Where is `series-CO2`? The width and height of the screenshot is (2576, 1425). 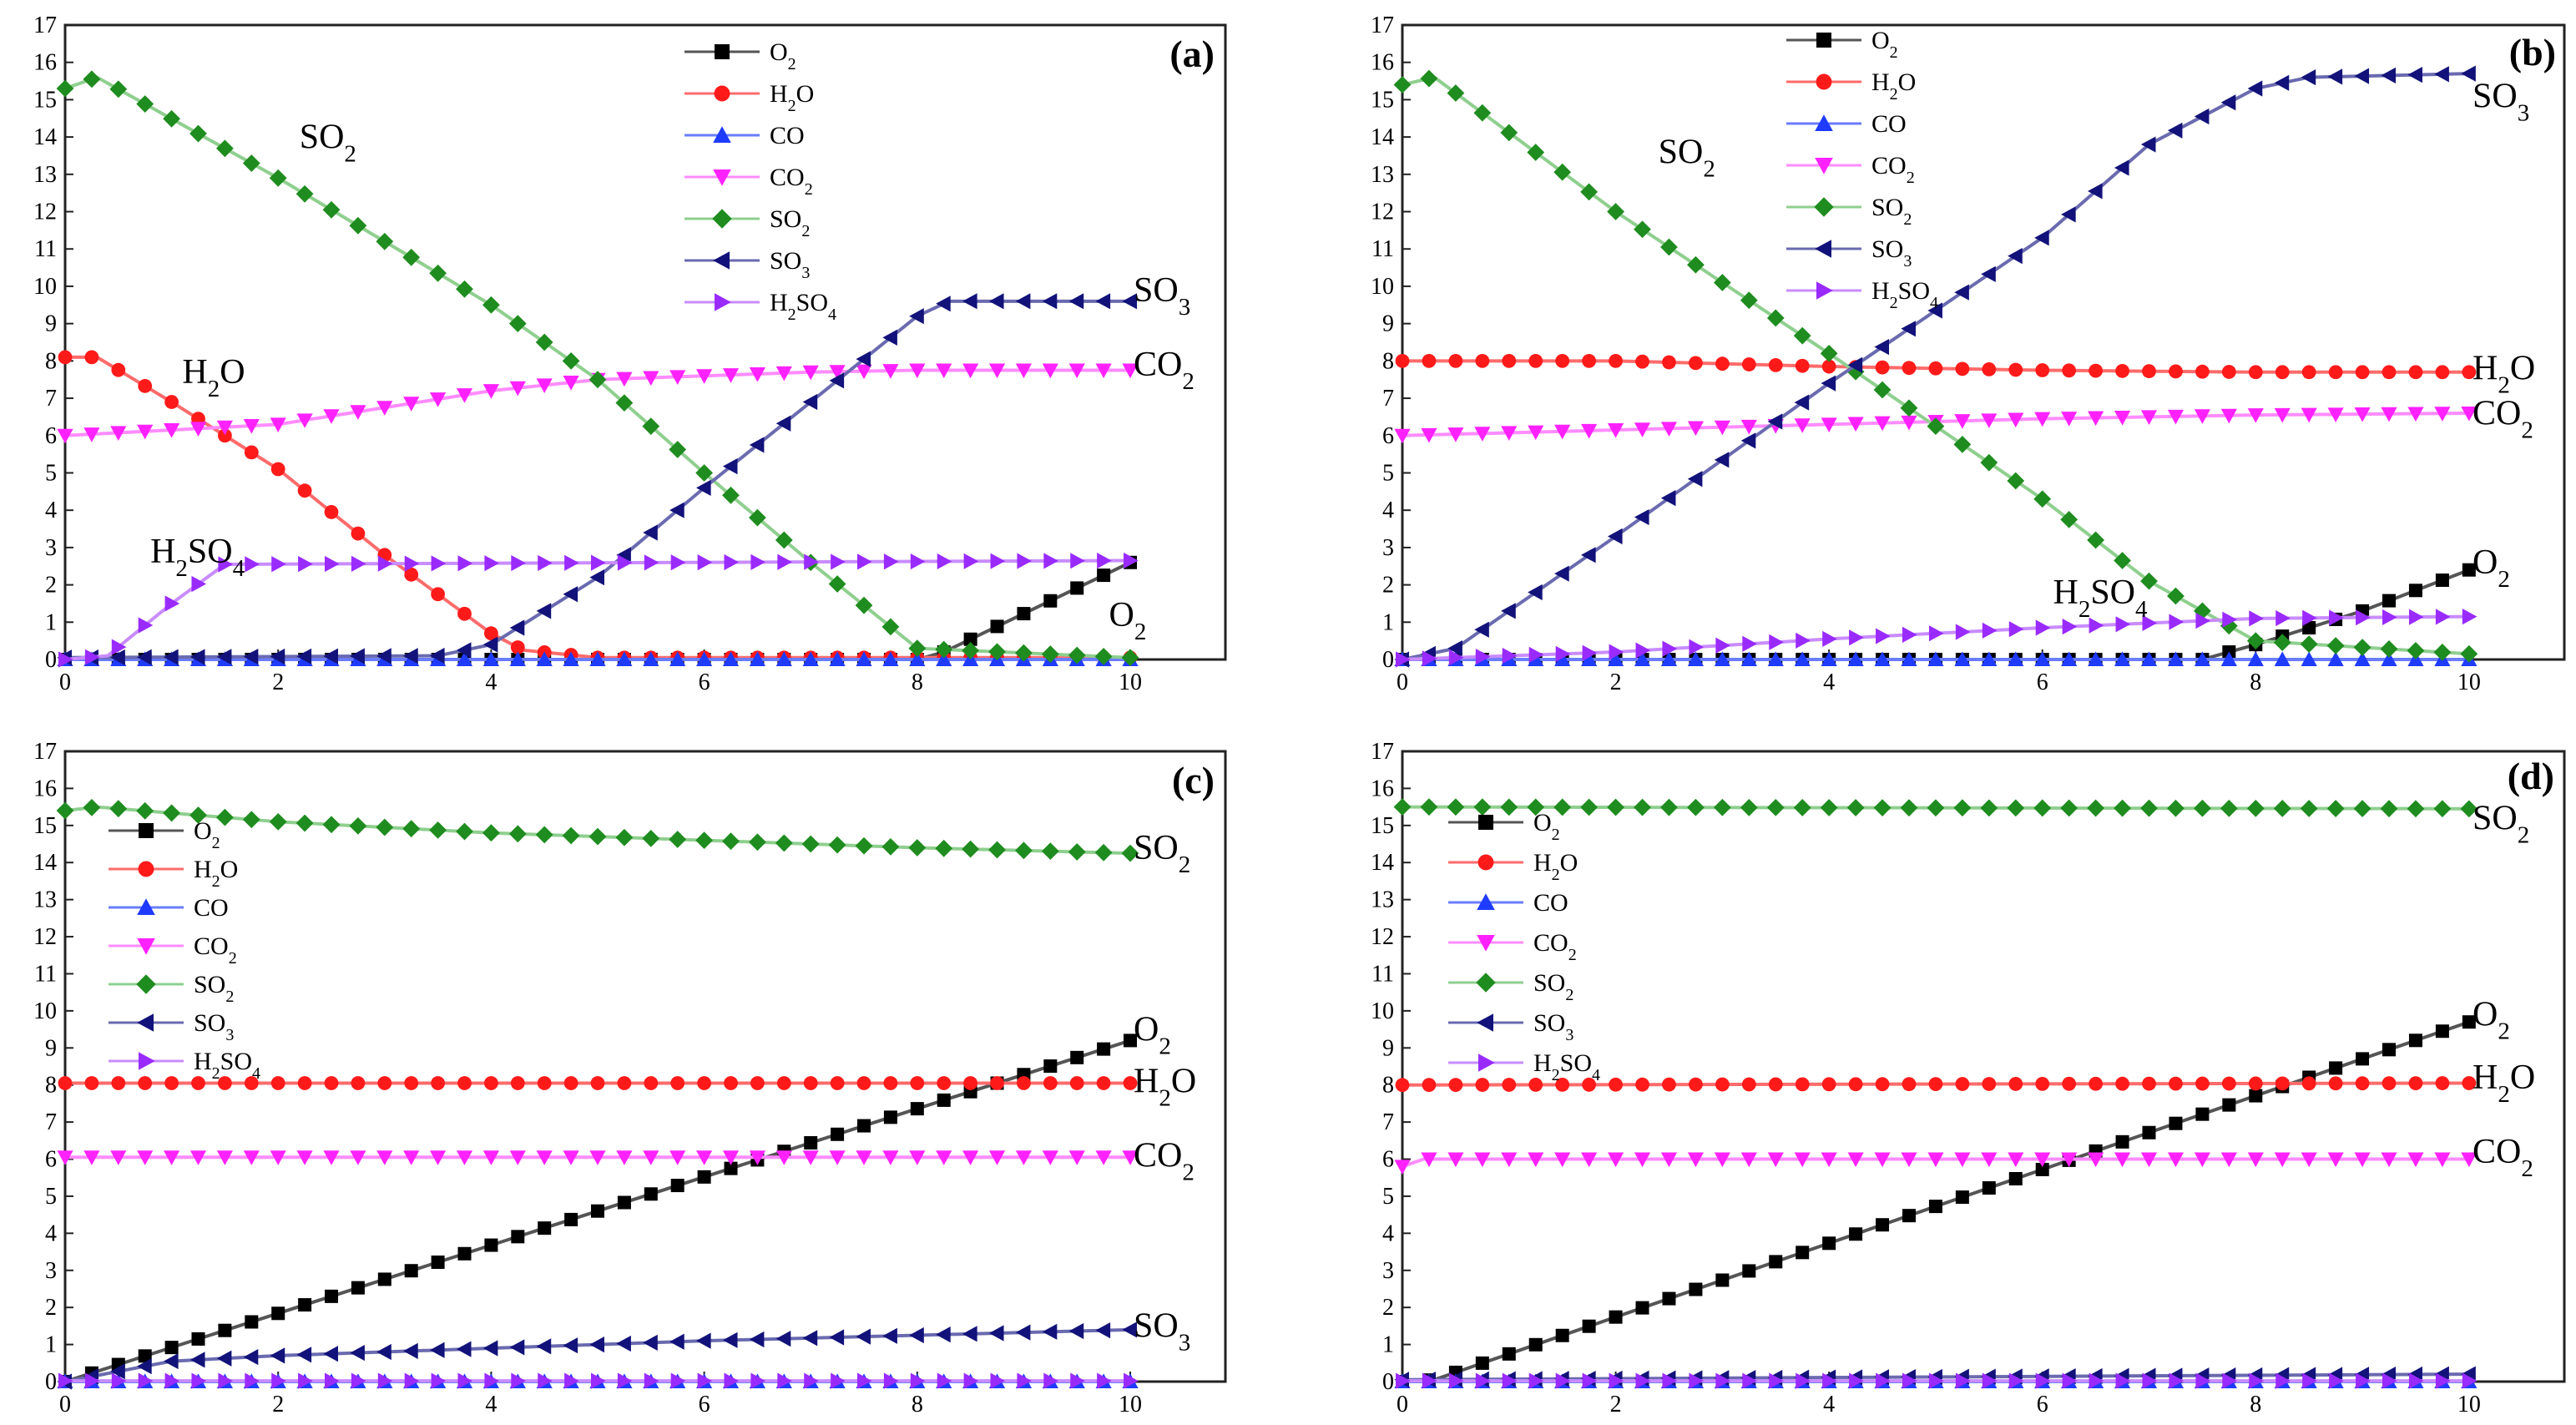
series-CO2 is located at coordinates (598, 403).